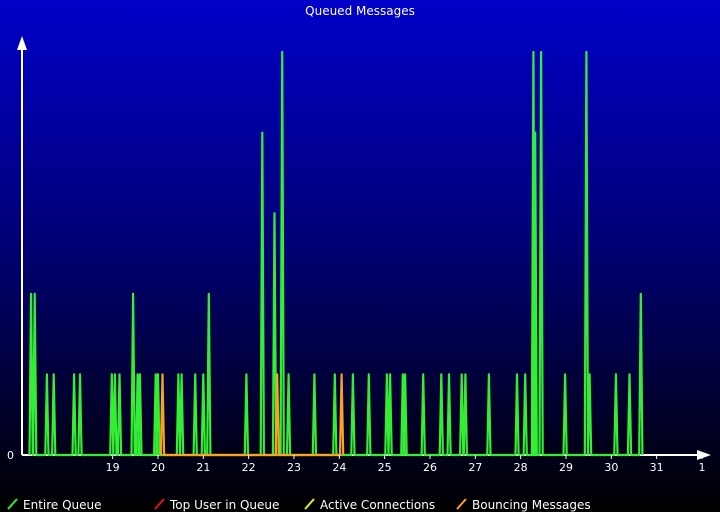  Describe the element at coordinates (377, 505) in the screenshot. I see `legend-label: Active Connections` at that location.